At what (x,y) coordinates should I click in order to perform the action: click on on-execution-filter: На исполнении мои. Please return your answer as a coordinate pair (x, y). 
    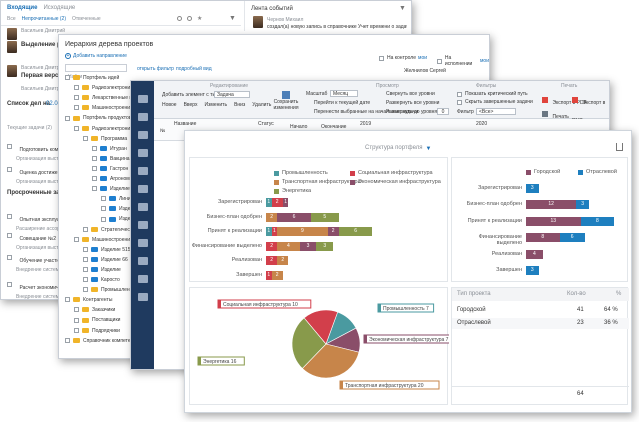
    Looking at the image, I should click on (463, 61).